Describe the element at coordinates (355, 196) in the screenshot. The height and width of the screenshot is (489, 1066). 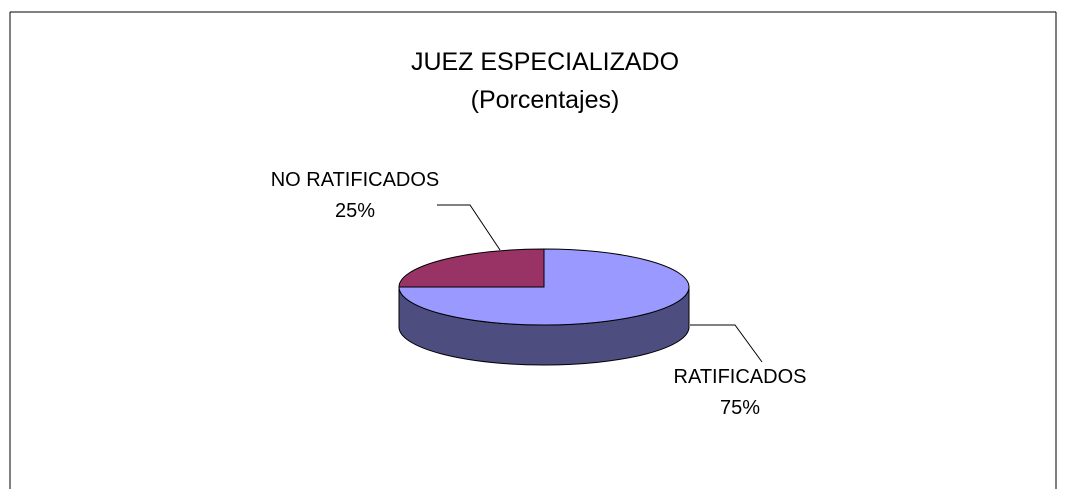
I see `data-label: NO RATIFICADOS 25%` at that location.